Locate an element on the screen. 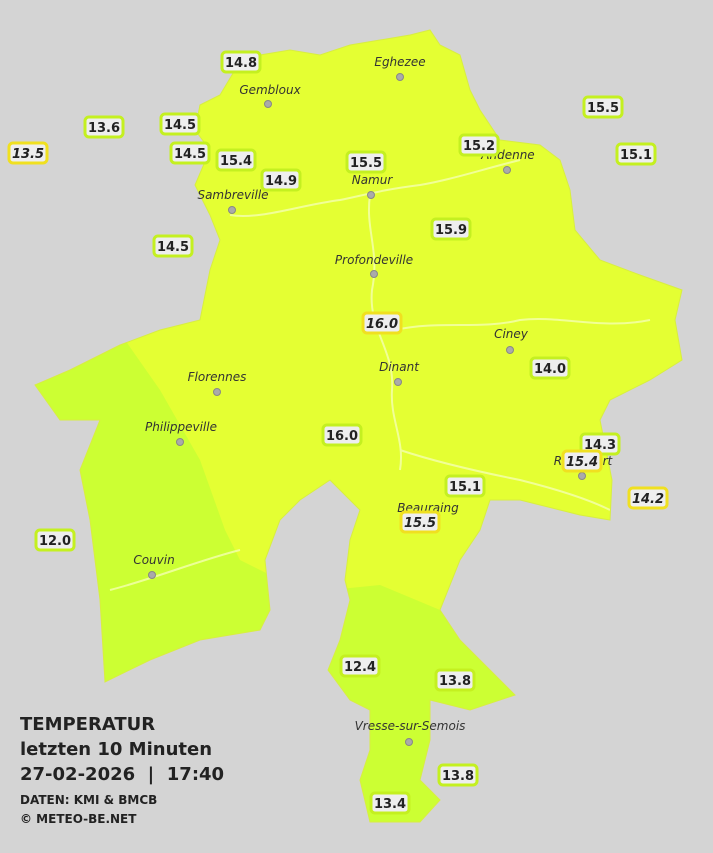 This screenshot has height=853, width=713. city-label: Couvin is located at coordinates (153, 560).